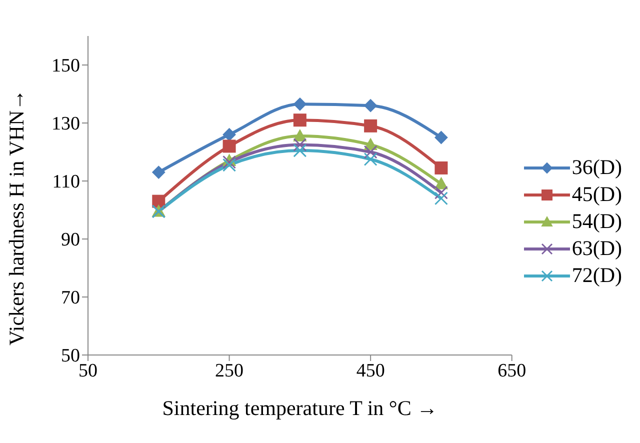 This screenshot has height=443, width=640. What do you see at coordinates (597, 194) in the screenshot?
I see `legend-label: 45(D)` at bounding box center [597, 194].